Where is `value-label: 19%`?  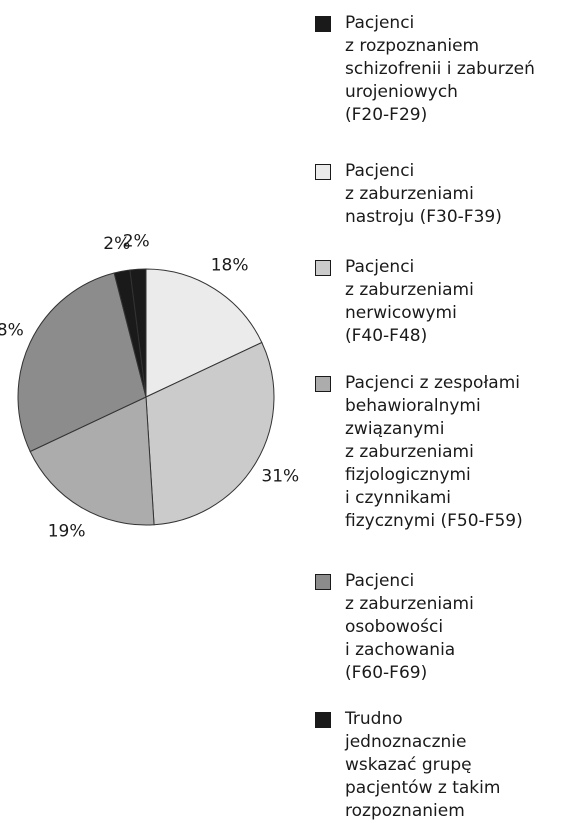 value-label: 19% is located at coordinates (67, 531).